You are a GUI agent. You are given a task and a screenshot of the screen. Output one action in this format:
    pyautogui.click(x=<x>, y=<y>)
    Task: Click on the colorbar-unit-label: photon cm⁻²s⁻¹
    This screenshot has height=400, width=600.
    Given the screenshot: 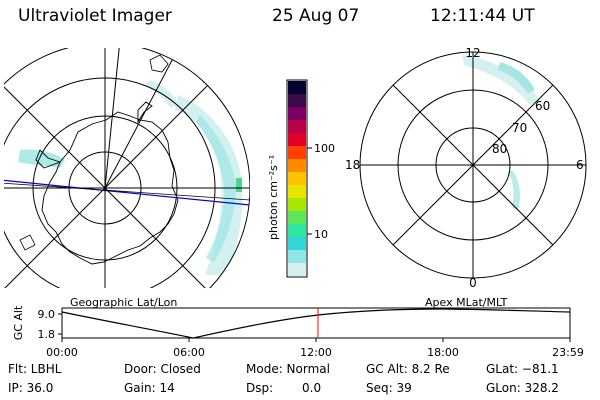 What is the action you would take?
    pyautogui.click(x=273, y=197)
    